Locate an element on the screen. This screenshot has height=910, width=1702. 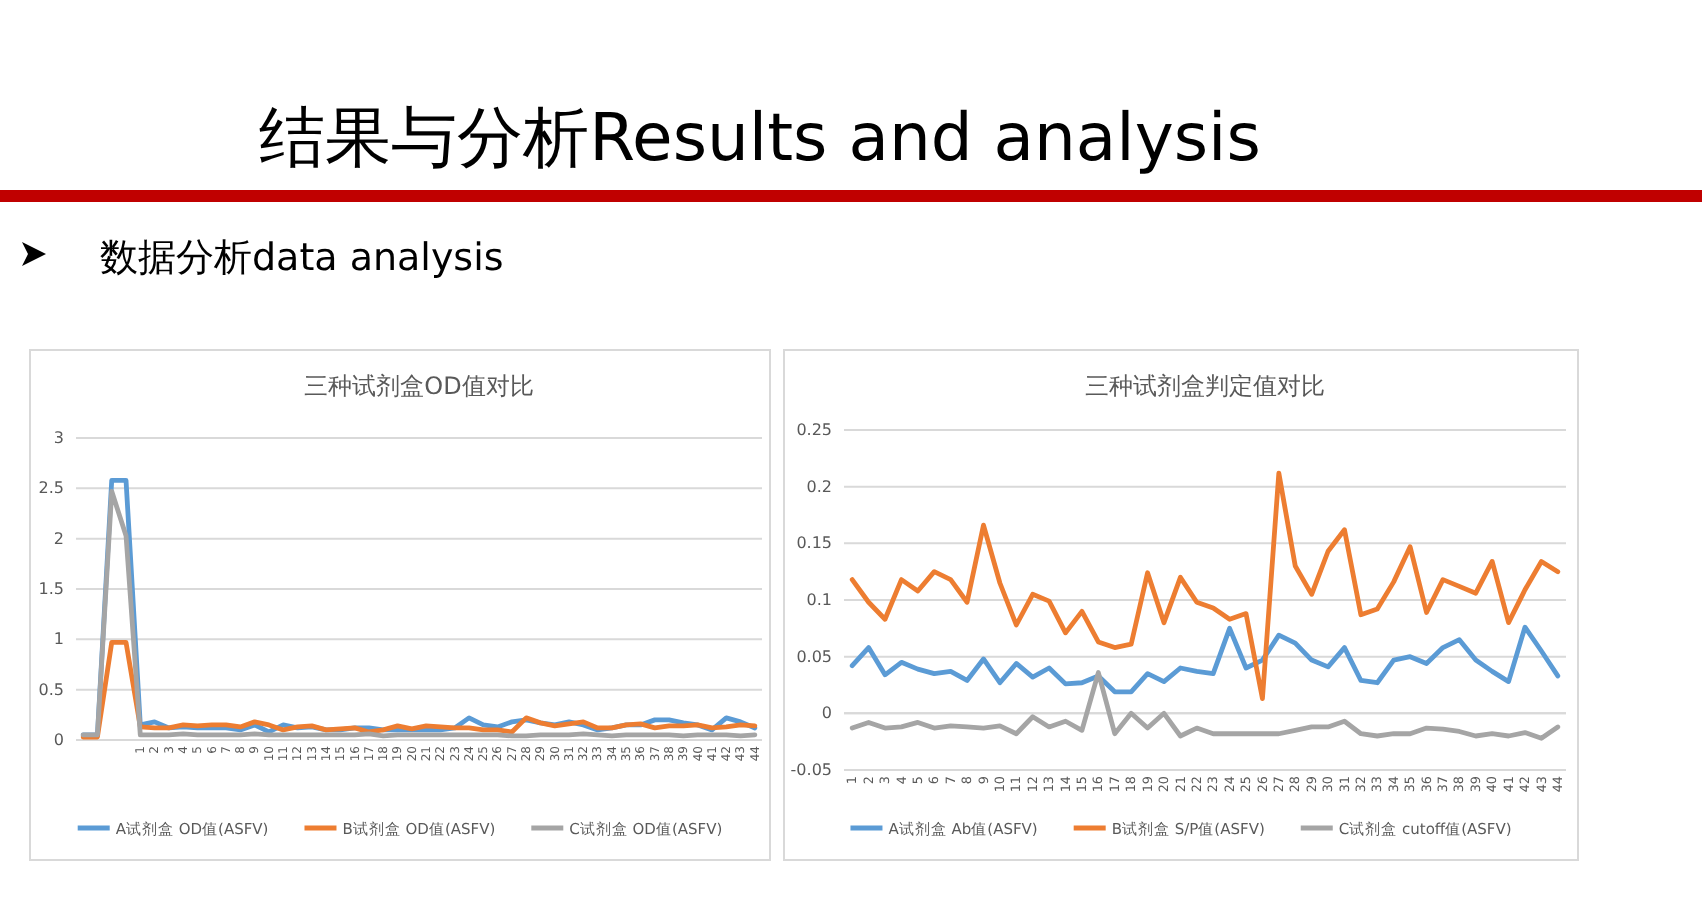
y-tick-label: 0.25 is located at coordinates (814, 430).